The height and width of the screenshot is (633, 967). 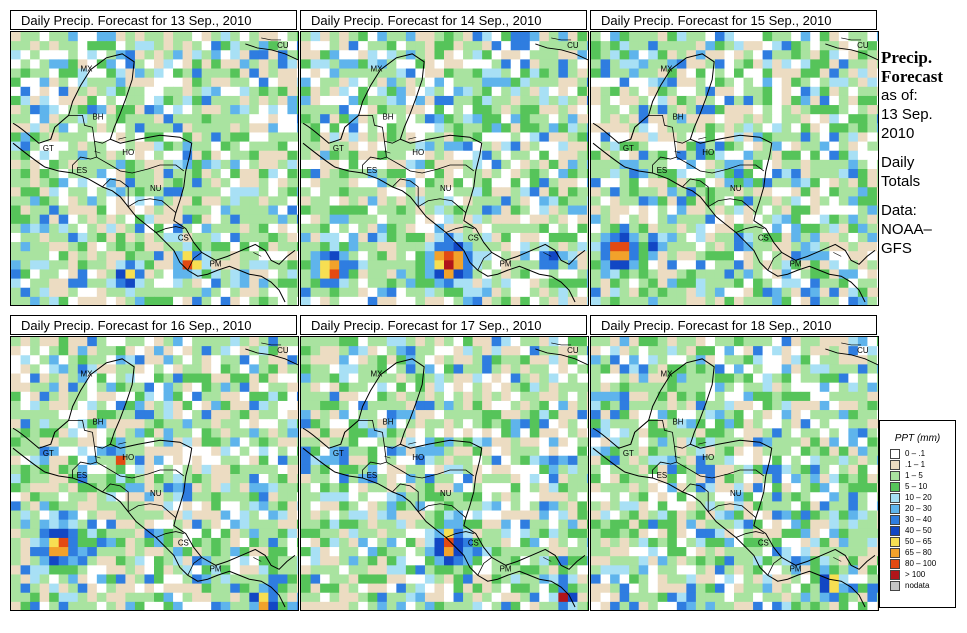 I want to click on legend-label: .1 – 1, so click(x=915, y=464).